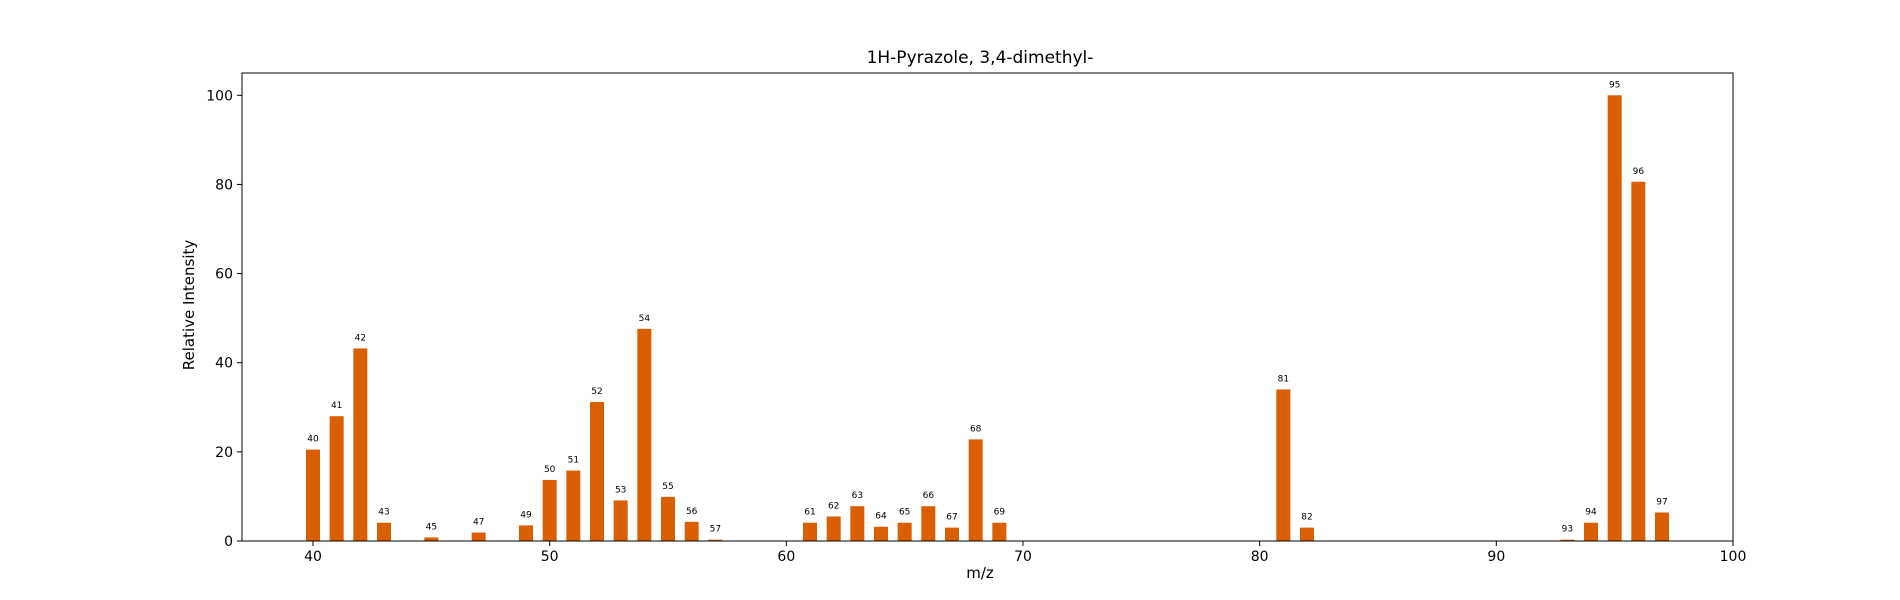  What do you see at coordinates (189, 305) in the screenshot?
I see `y-axis-label: Relative Intensity` at bounding box center [189, 305].